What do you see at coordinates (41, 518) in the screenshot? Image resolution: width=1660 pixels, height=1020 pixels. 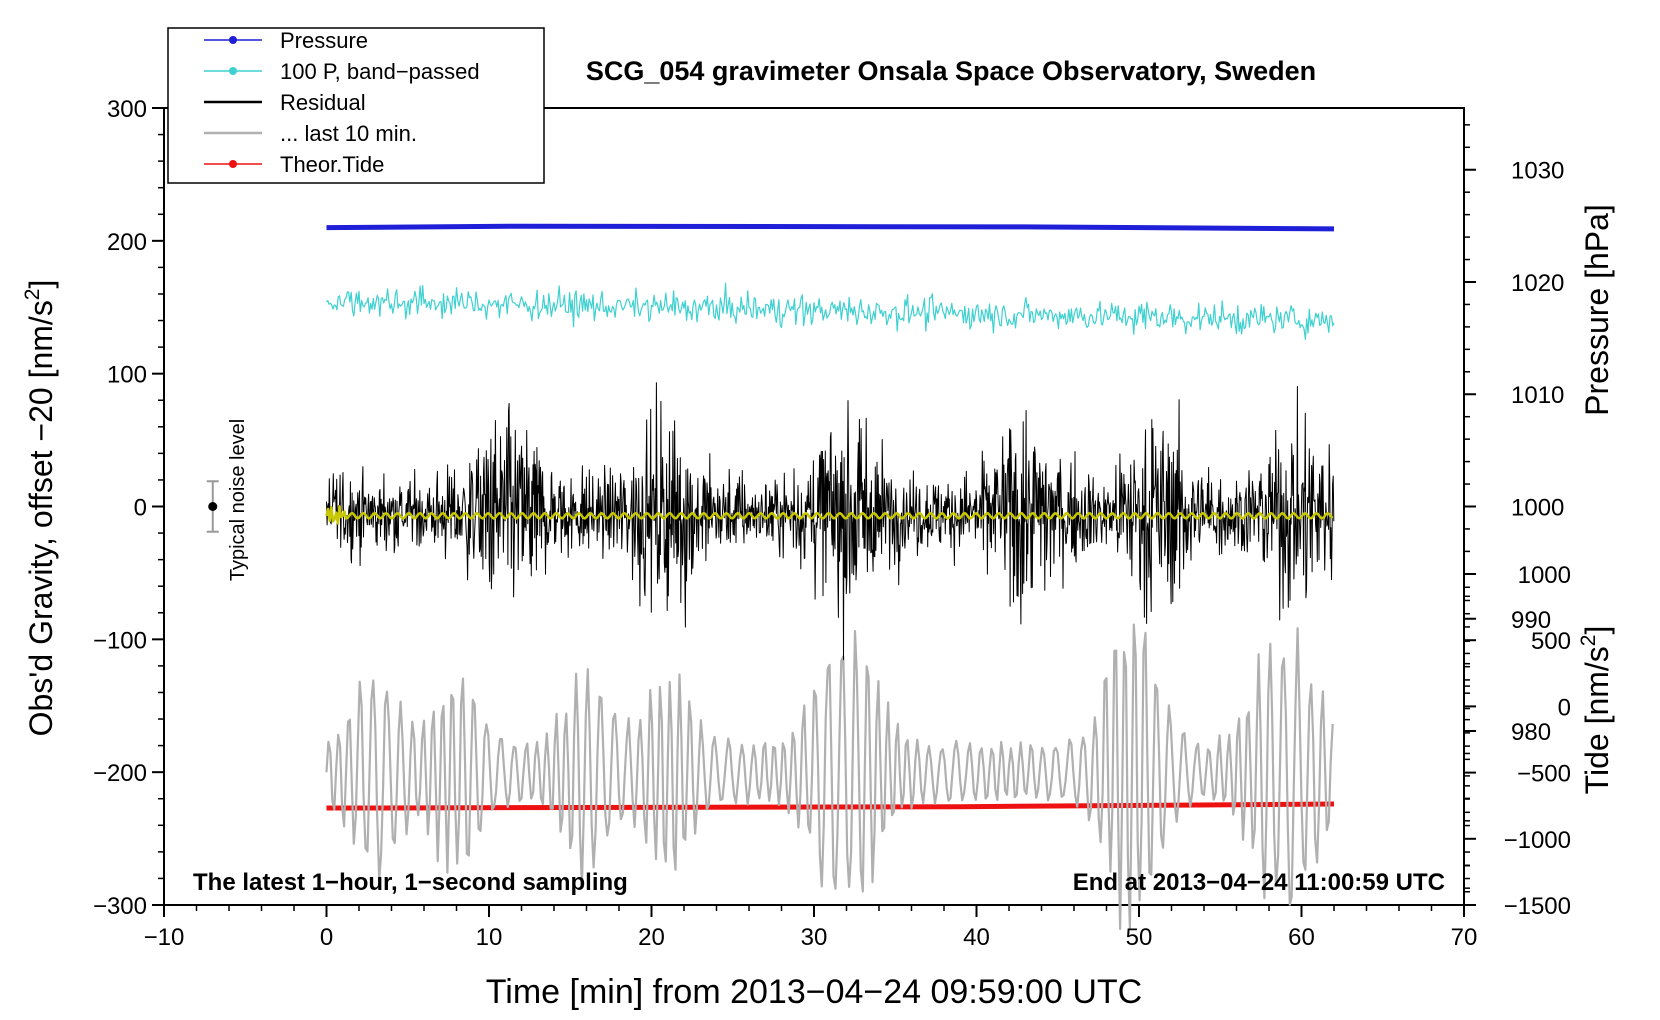 I see `y-axis-left-label-main: Obs'd Gravity, offset −20 [nm/s` at bounding box center [41, 518].